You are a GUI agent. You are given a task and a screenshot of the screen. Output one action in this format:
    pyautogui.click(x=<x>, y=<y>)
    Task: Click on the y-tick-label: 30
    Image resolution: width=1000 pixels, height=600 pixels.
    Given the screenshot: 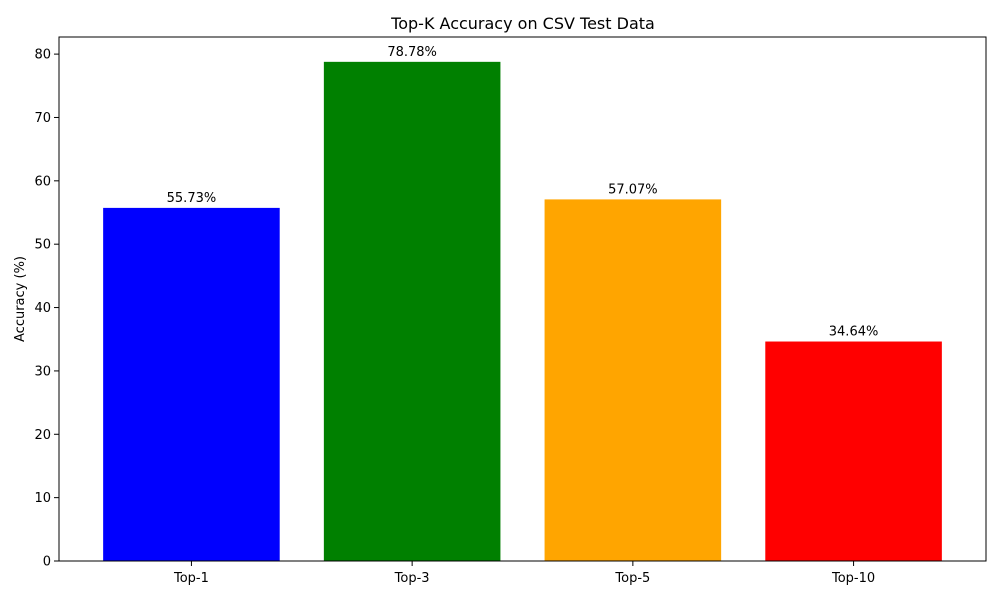 What is the action you would take?
    pyautogui.click(x=42, y=371)
    